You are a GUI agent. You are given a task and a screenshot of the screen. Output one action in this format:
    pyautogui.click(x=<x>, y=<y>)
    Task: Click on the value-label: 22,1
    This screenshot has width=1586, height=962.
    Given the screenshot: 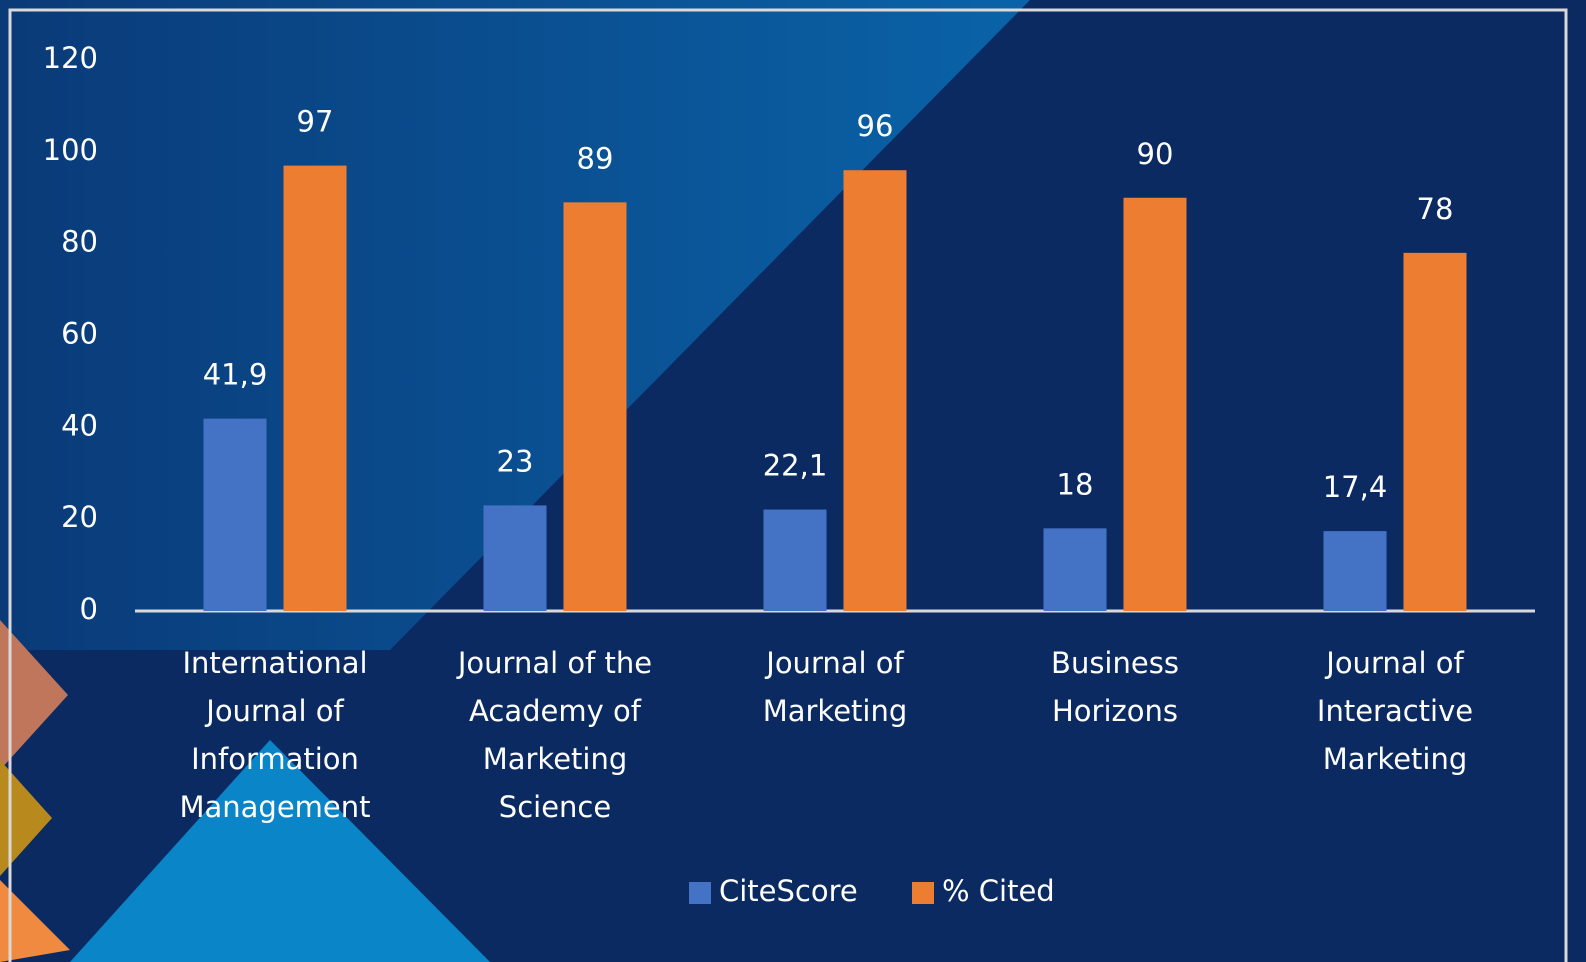 What is the action you would take?
    pyautogui.click(x=795, y=466)
    